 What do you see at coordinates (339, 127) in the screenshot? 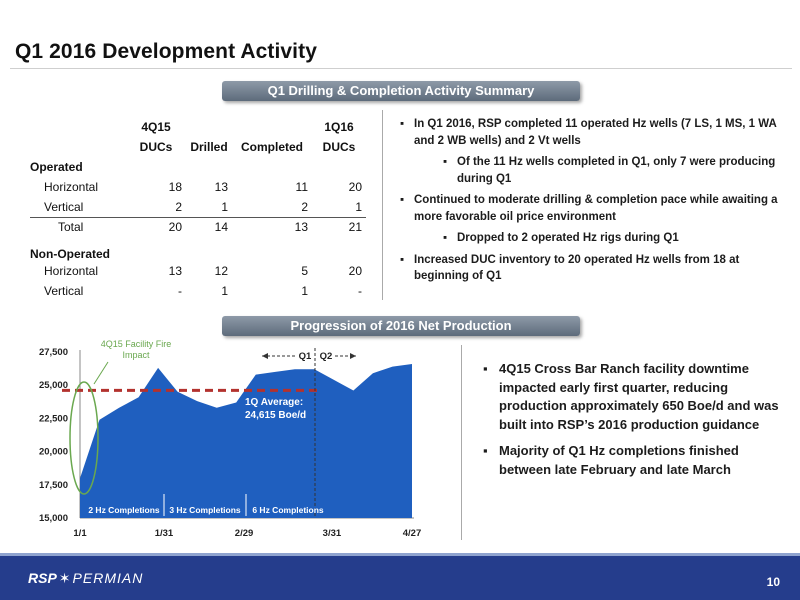
I see `header-1q16: 1Q16` at bounding box center [339, 127].